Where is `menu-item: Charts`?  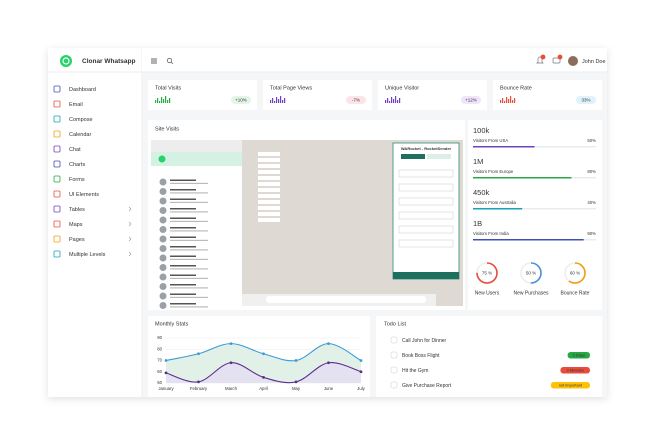 menu-item: Charts is located at coordinates (77, 165).